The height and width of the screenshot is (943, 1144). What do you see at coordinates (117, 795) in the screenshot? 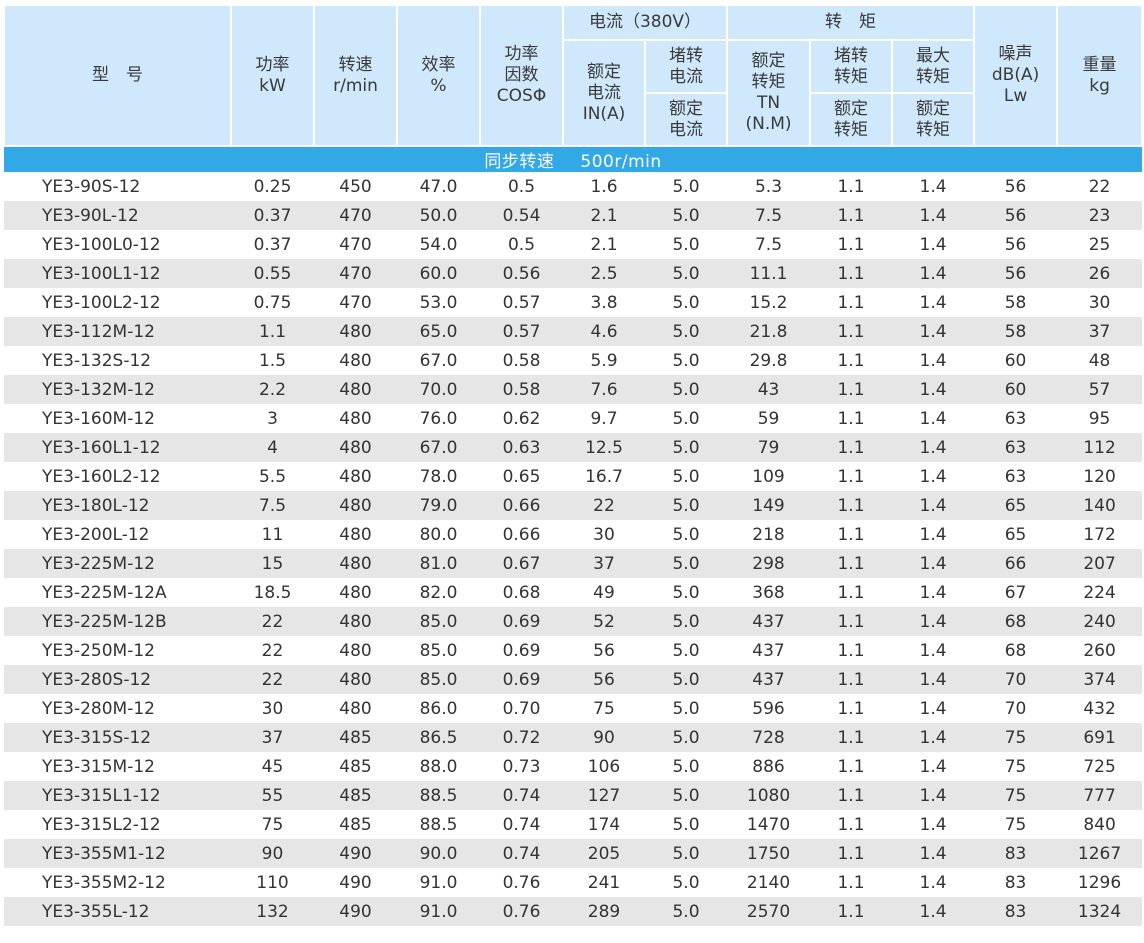
I see `cell-model: YE3-315L1-12` at bounding box center [117, 795].